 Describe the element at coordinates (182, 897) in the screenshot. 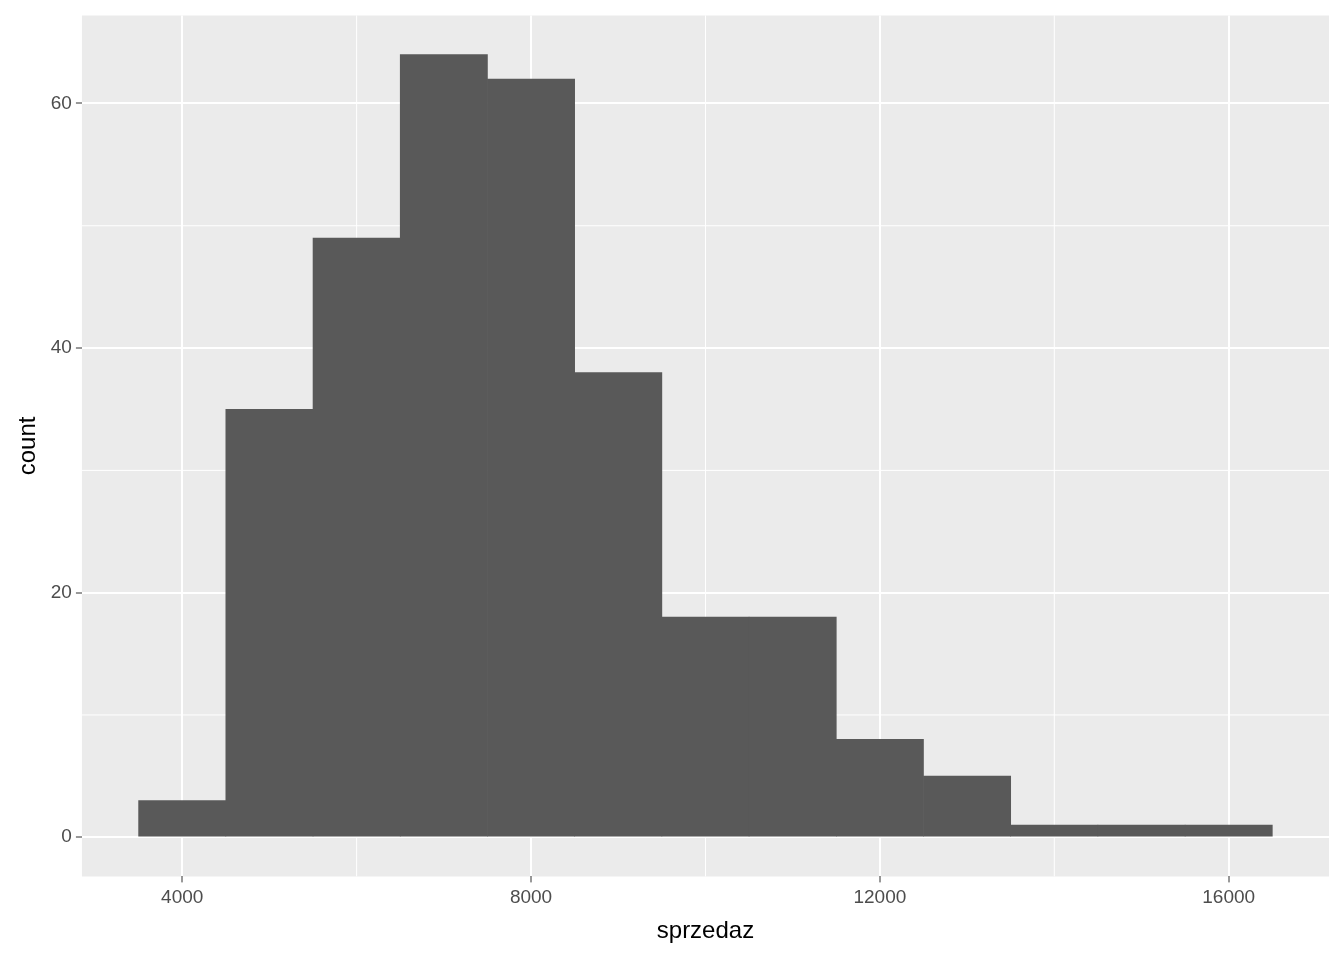

I see `x-tick-label: 4000` at that location.